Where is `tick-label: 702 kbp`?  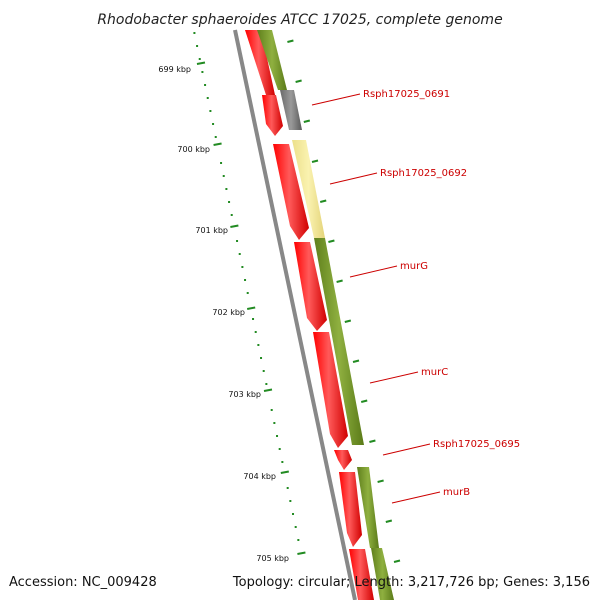 tick-label: 702 kbp is located at coordinates (228, 312).